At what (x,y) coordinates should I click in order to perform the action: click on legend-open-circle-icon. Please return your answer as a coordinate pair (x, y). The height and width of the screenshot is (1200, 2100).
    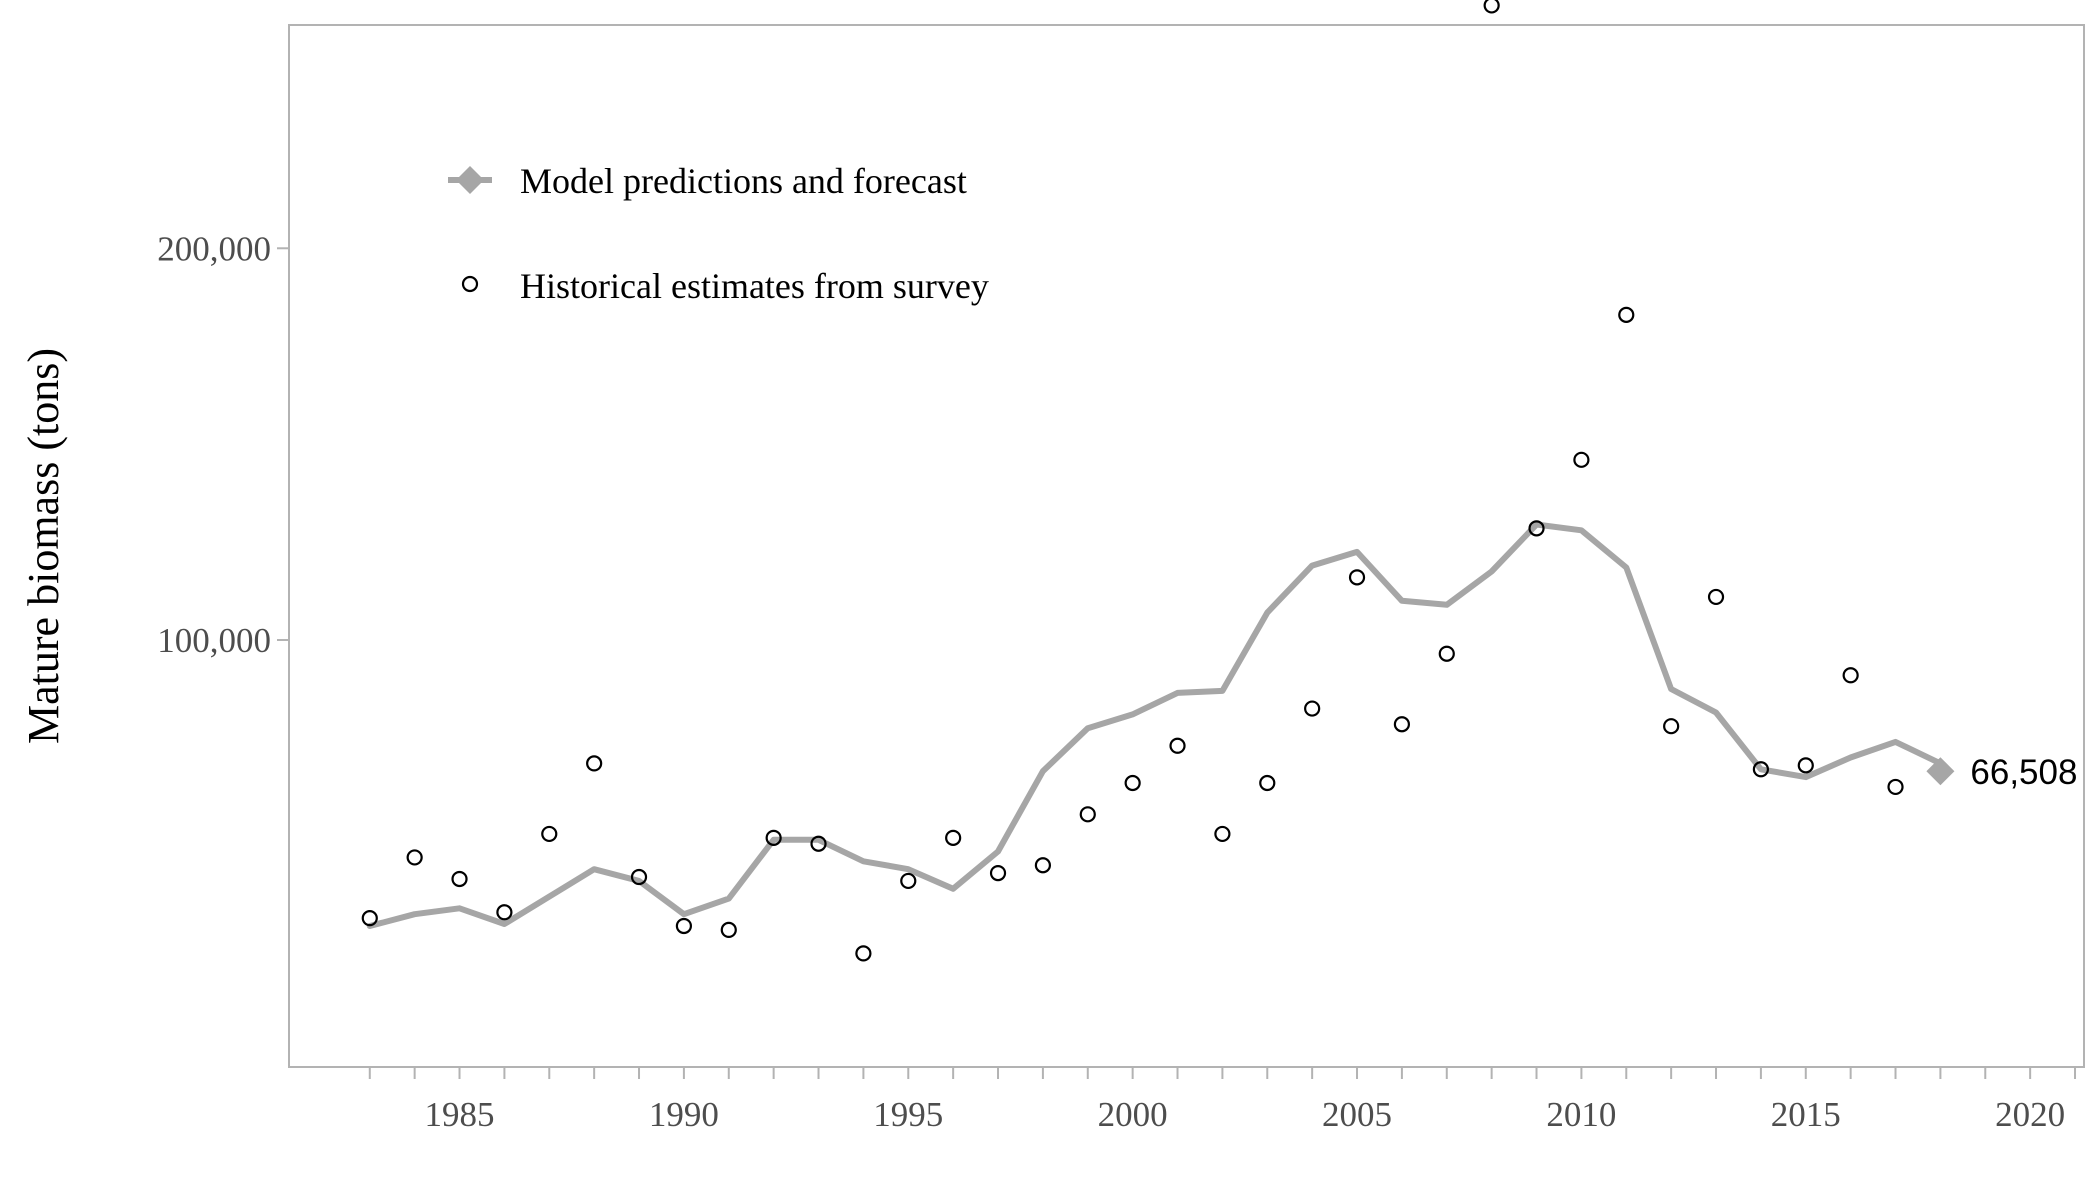
    Looking at the image, I should click on (470, 284).